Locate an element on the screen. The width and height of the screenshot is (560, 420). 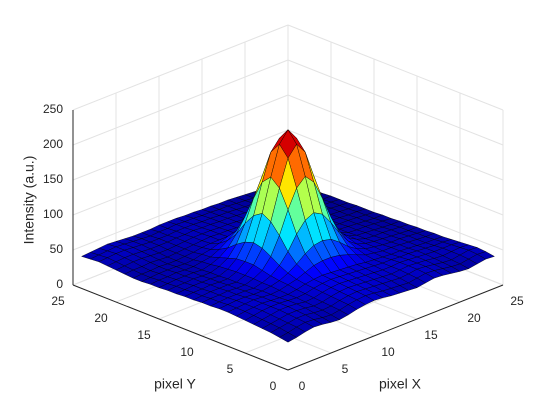
z-axis-title: Intensity (a.u.) is located at coordinates (29, 200).